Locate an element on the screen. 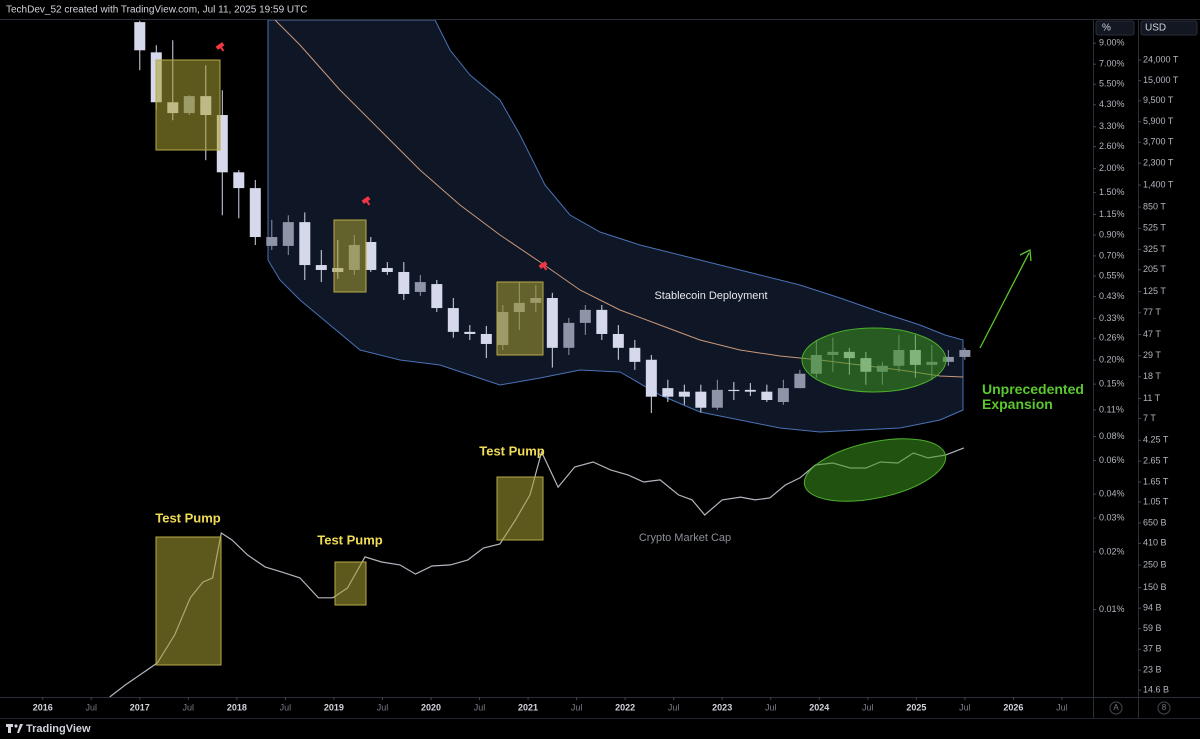  auto-button-label: A is located at coordinates (1116, 707).